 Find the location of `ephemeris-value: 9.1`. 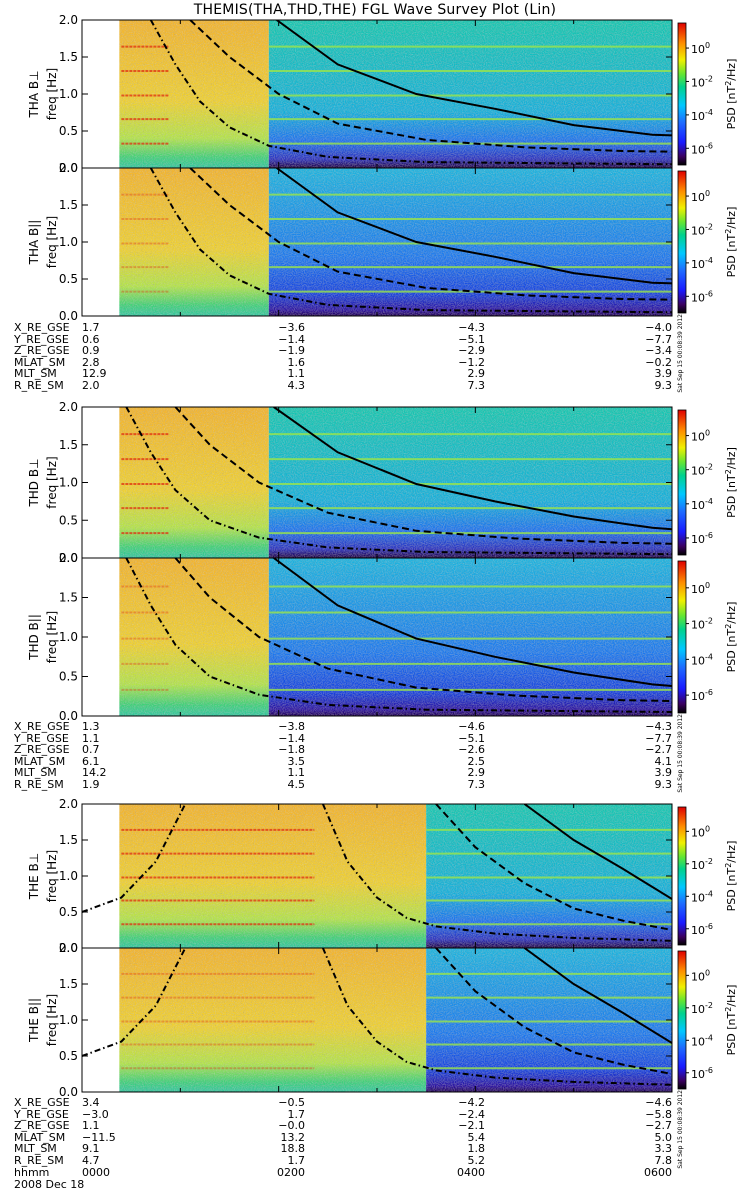

ephemeris-value: 9.1 is located at coordinates (91, 1149).